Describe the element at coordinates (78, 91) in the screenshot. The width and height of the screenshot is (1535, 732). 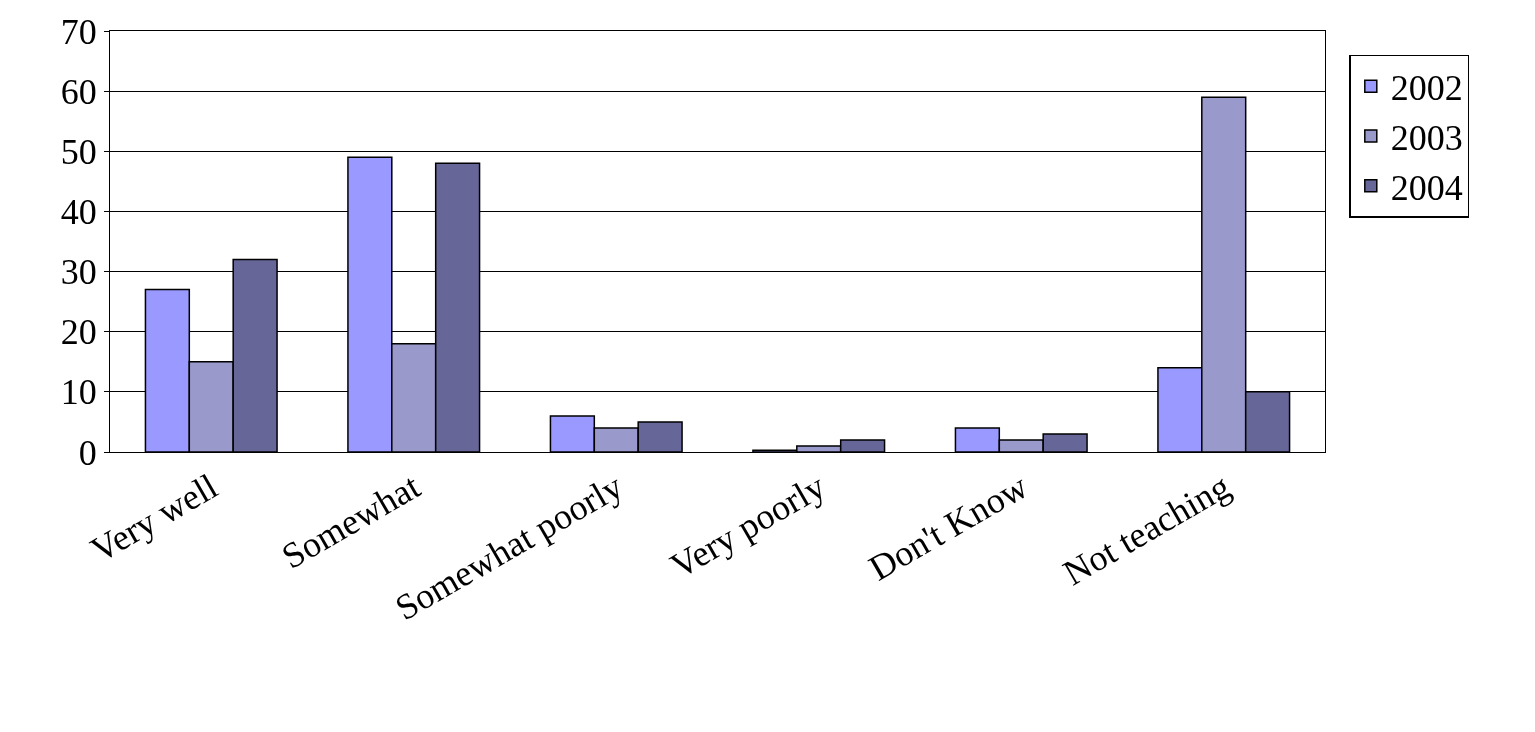
I see `y-tick-label: 60` at that location.